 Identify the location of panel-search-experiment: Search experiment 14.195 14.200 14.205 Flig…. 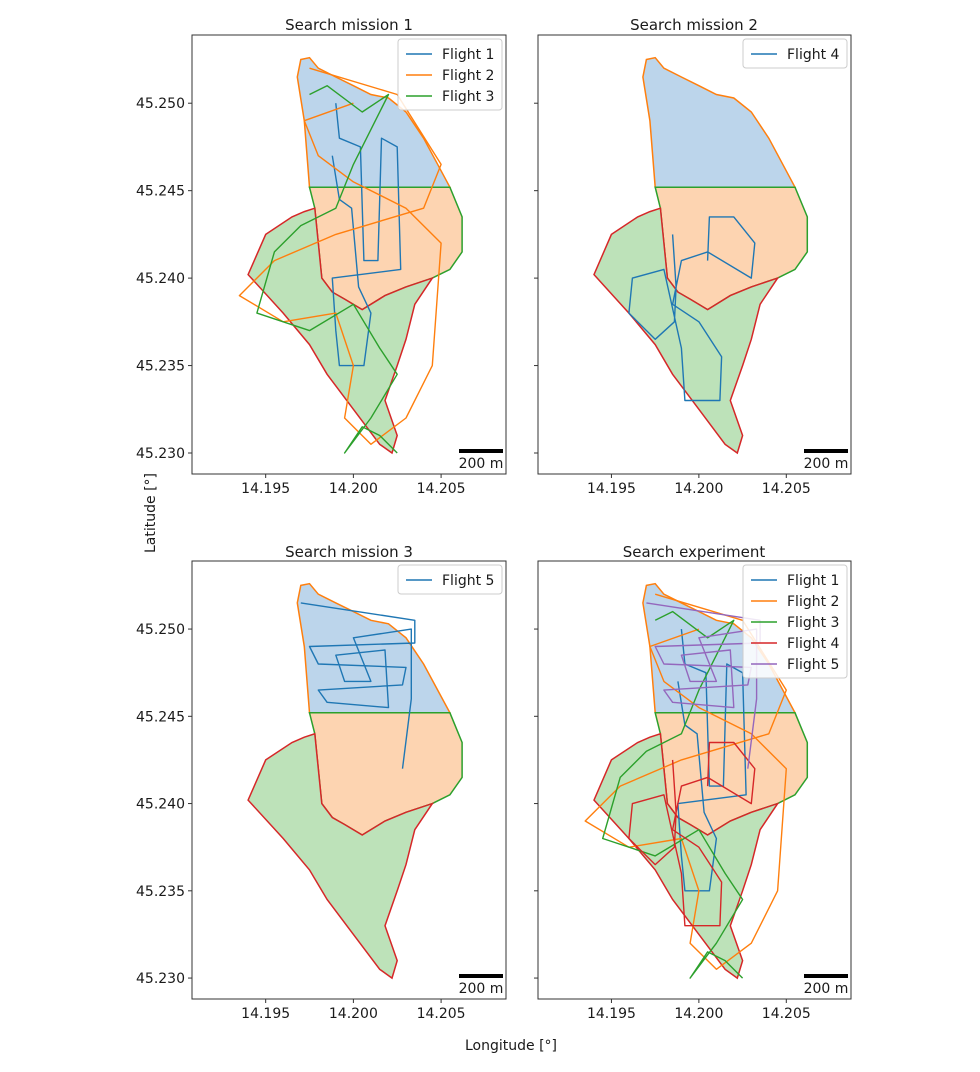
(693, 782).